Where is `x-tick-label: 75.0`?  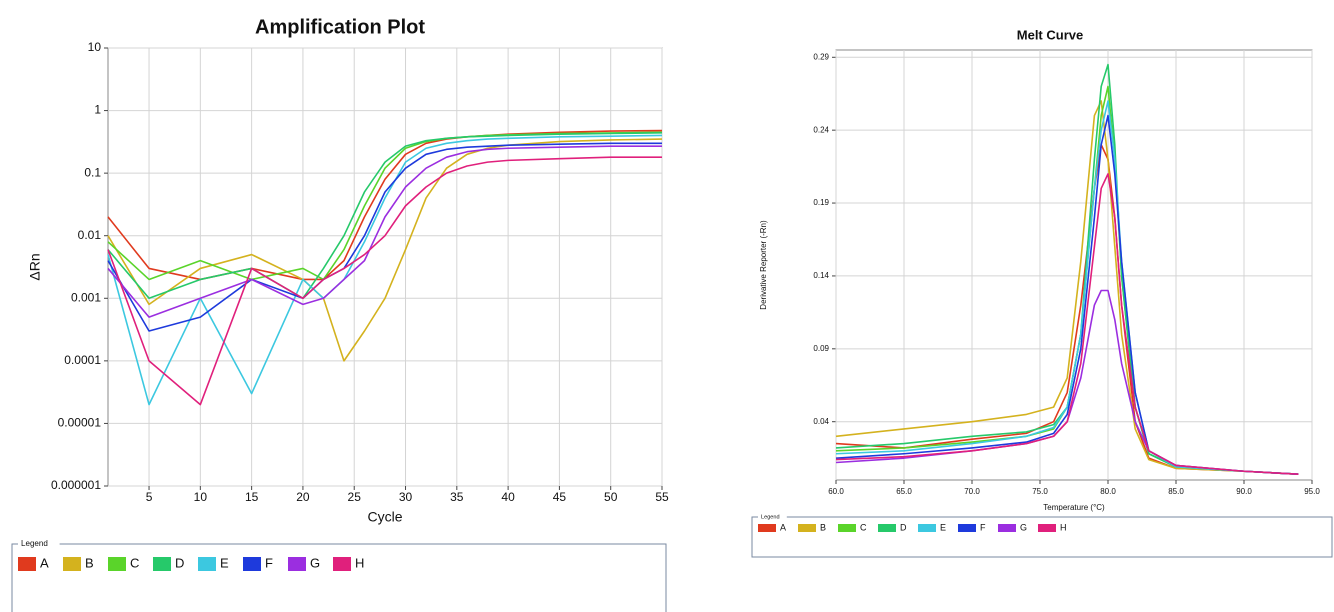
x-tick-label: 75.0 is located at coordinates (1040, 491).